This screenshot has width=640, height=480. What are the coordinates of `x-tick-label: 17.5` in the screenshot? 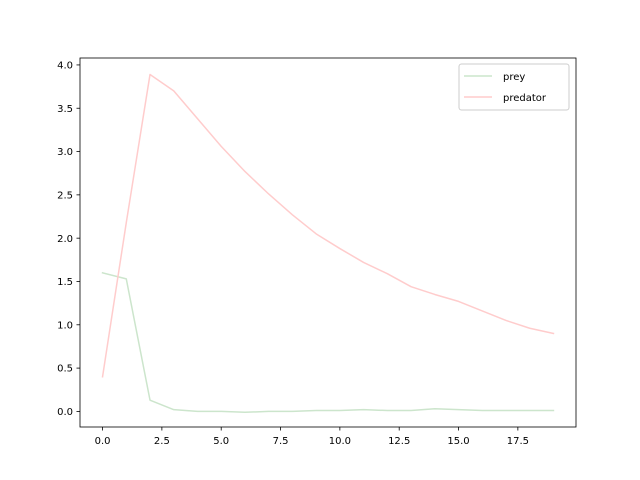 It's located at (518, 441).